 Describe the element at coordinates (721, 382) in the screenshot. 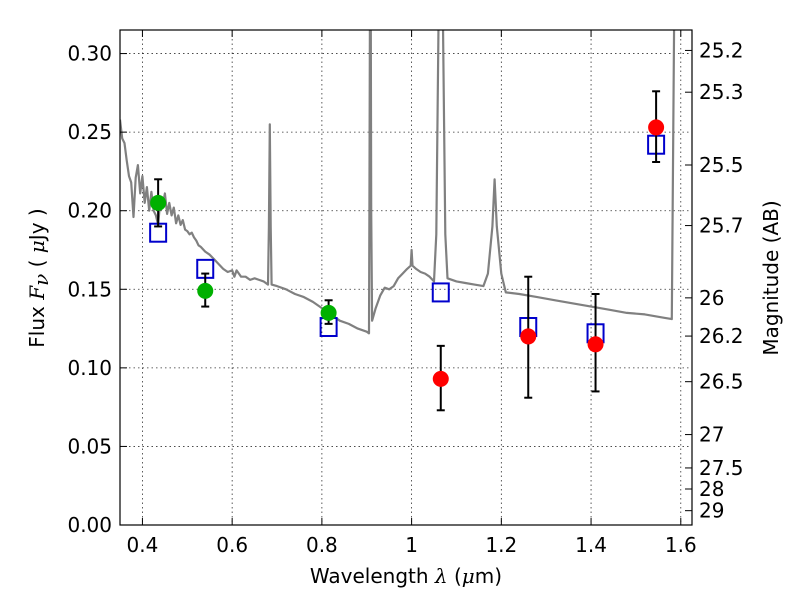

I see `magnitude-tick-label: 26.5` at that location.